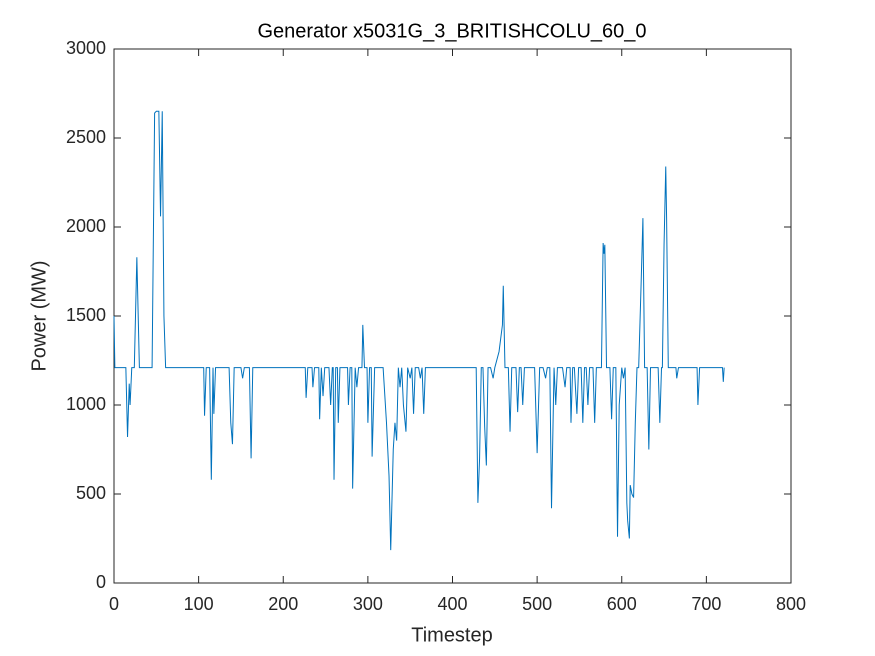 The image size is (875, 656). Describe the element at coordinates (86, 315) in the screenshot. I see `y-tick-label: 1500` at that location.